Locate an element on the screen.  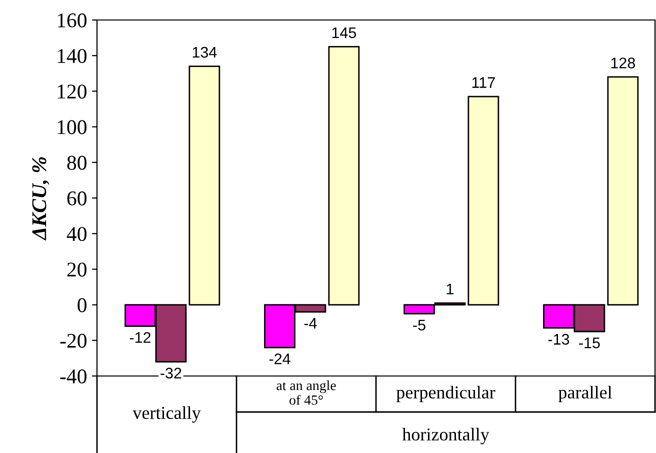
y-tick-label: -40 is located at coordinates (73, 376).